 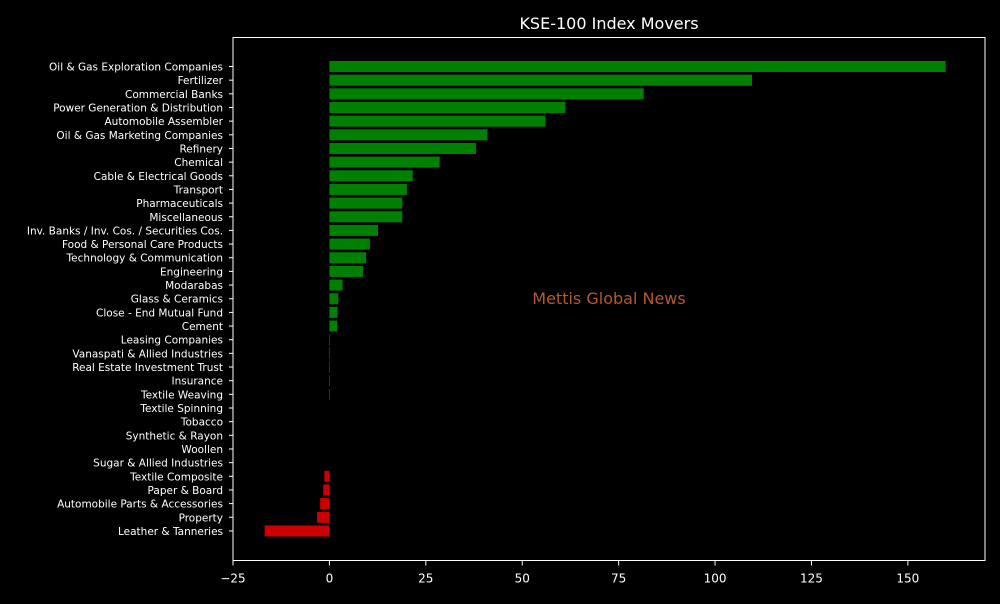 I want to click on x-tick-label: 25, so click(x=425, y=579).